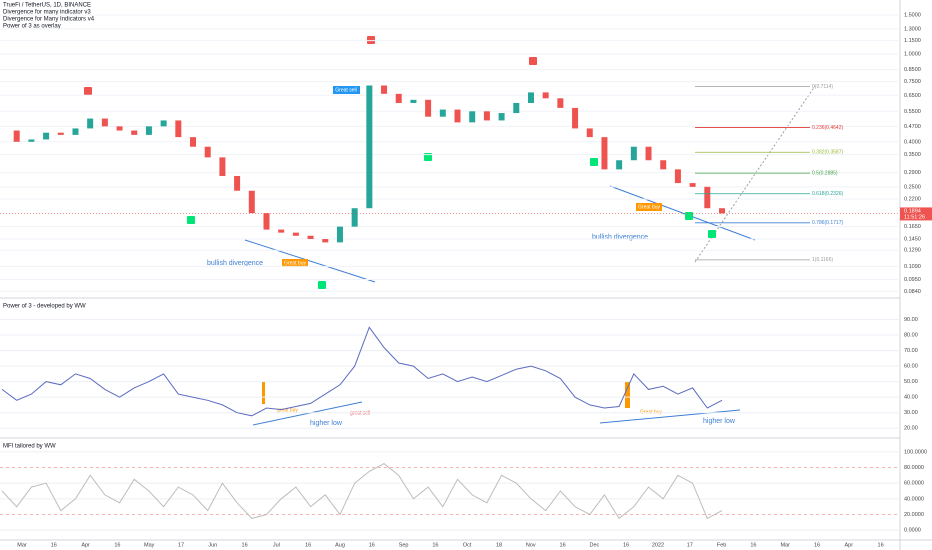  Describe the element at coordinates (912, 29) in the screenshot. I see `y-tick-label: 1.3000` at that location.